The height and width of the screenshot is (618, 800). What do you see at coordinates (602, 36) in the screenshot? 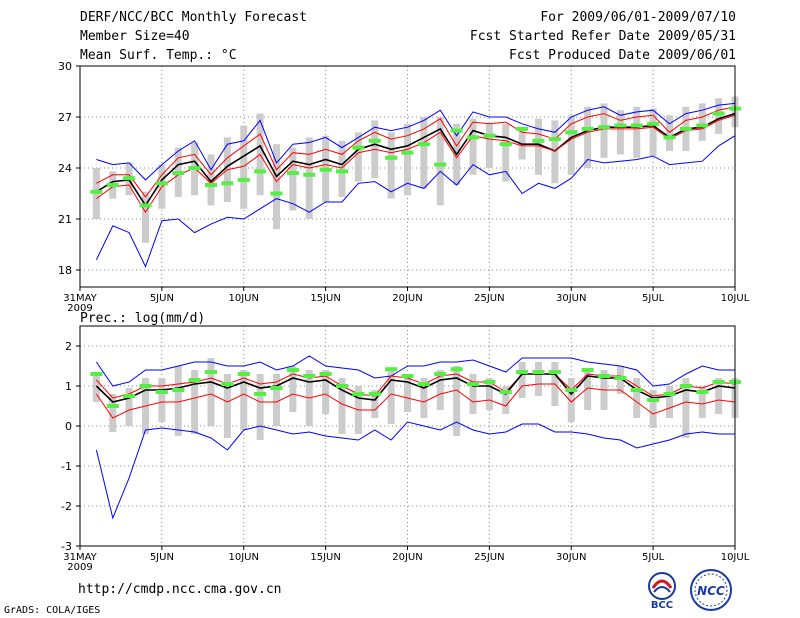
I see `forecast-start-date: Fcst Started Refer Date 2009/05/31` at bounding box center [602, 36].